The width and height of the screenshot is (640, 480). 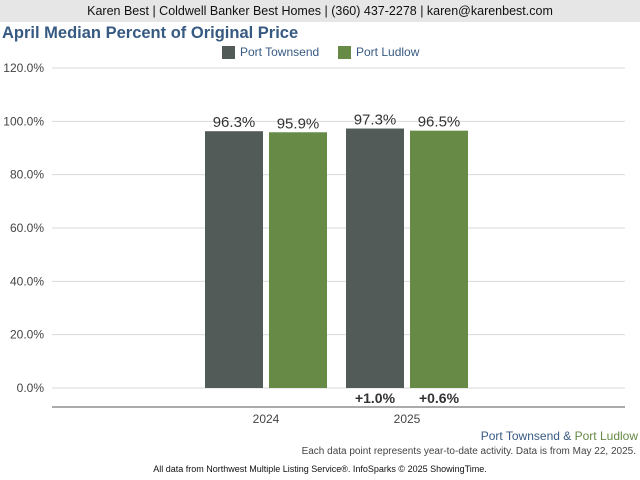 I want to click on legend-swatch-port-townsend, so click(x=228, y=52).